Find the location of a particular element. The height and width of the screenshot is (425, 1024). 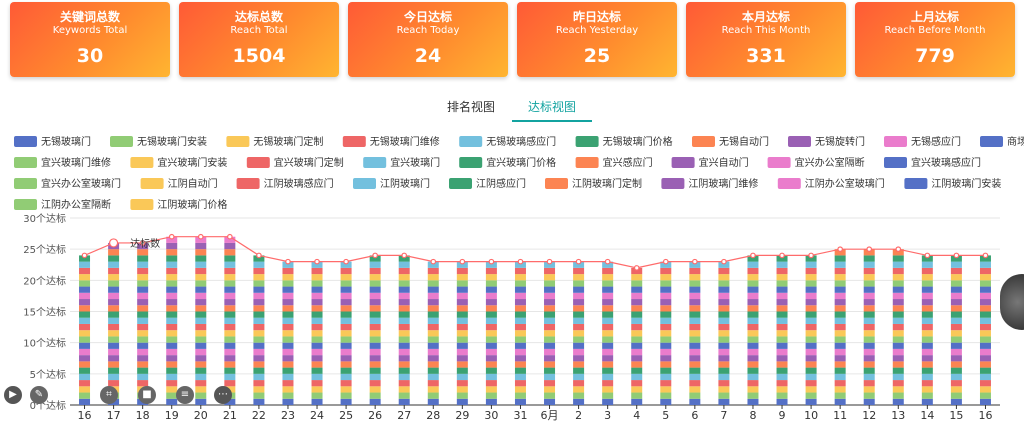

legend-item: 江阴办公室隔断 is located at coordinates (76, 204).